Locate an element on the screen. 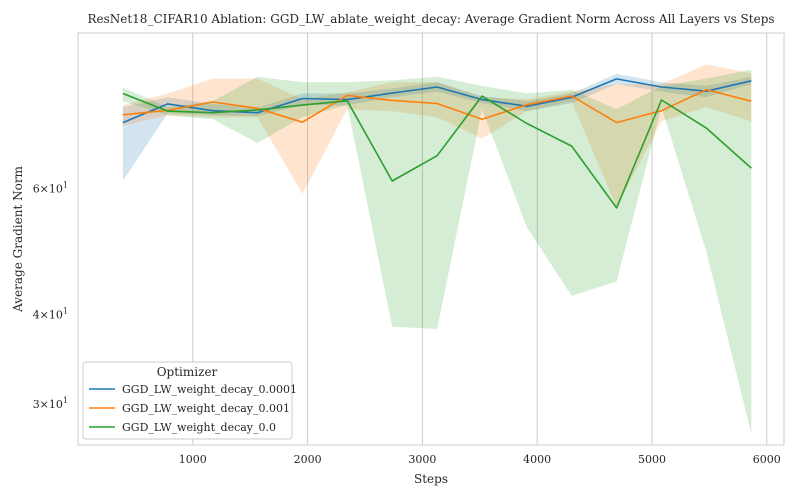 The image size is (800, 500). x-tick-label: 5000 is located at coordinates (652, 459).